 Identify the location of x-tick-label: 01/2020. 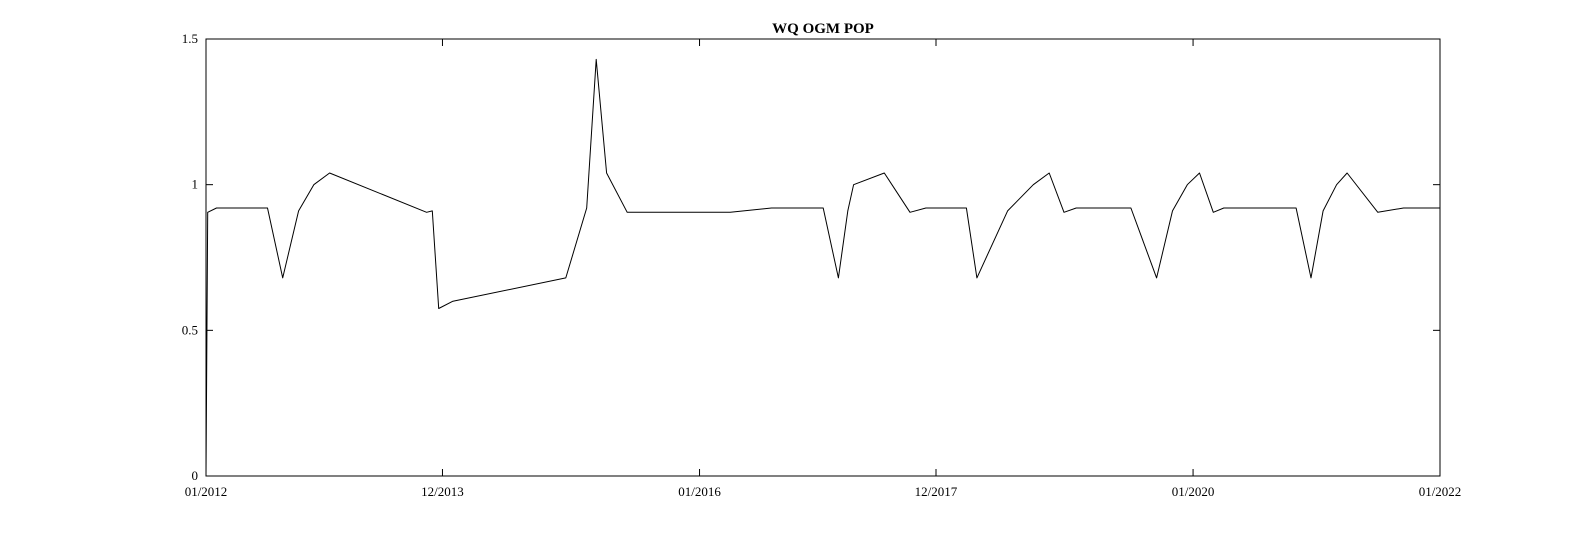
(1193, 491).